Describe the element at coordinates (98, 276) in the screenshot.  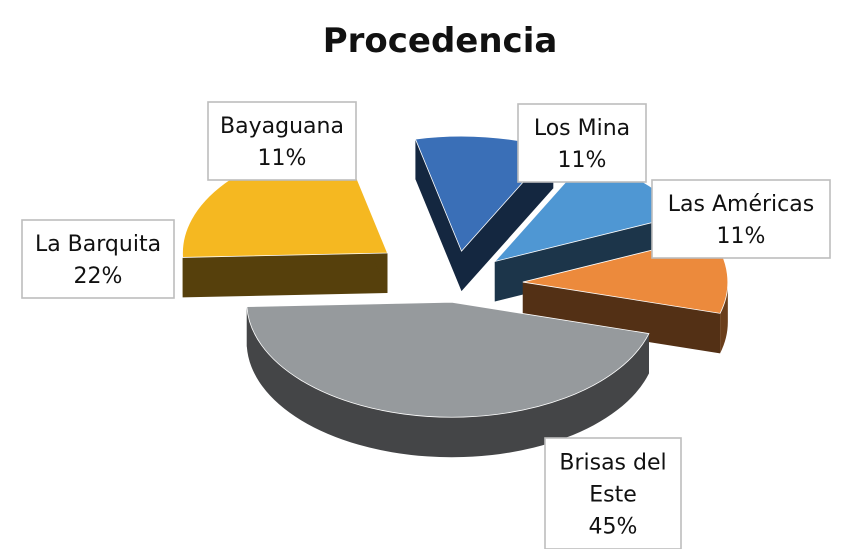
I see `label-percent: 22%` at that location.